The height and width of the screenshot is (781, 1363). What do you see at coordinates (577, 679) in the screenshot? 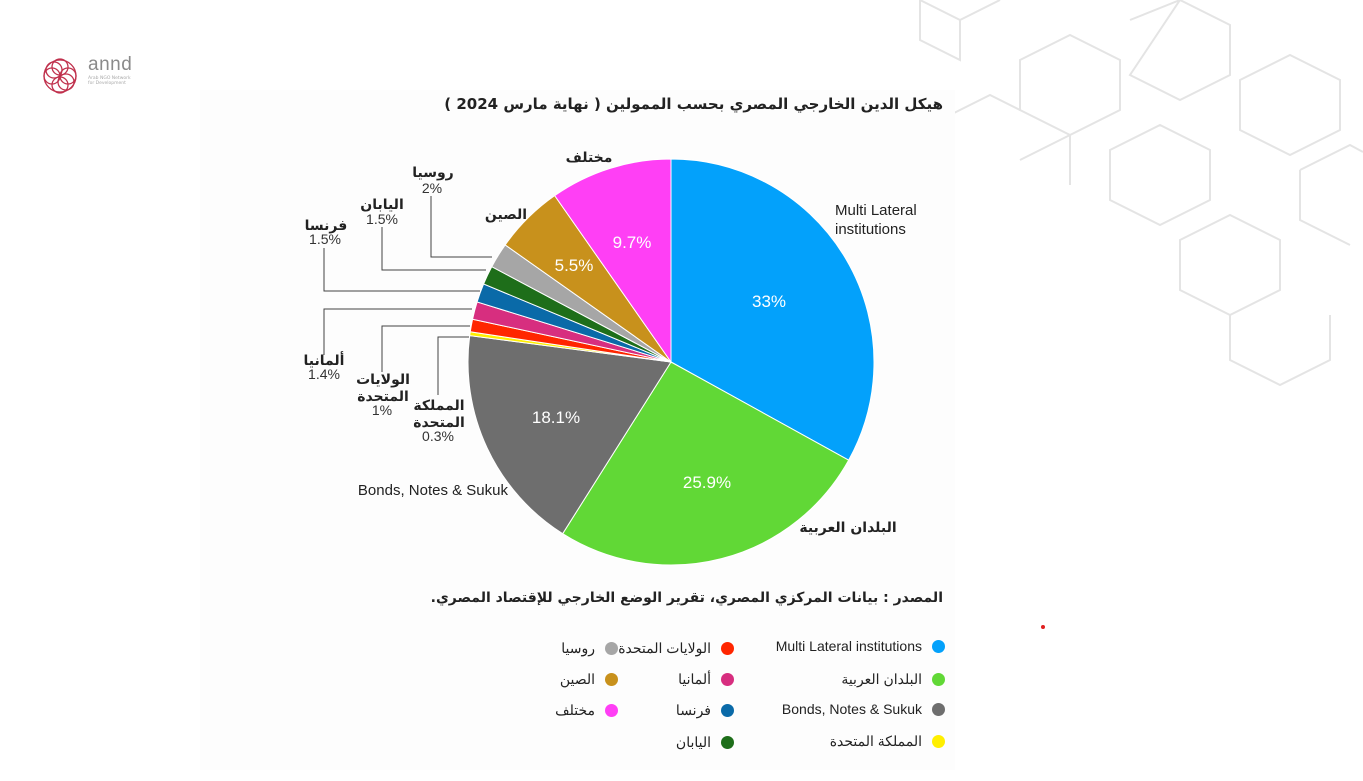
I see `legend-label: الصين` at bounding box center [577, 679].